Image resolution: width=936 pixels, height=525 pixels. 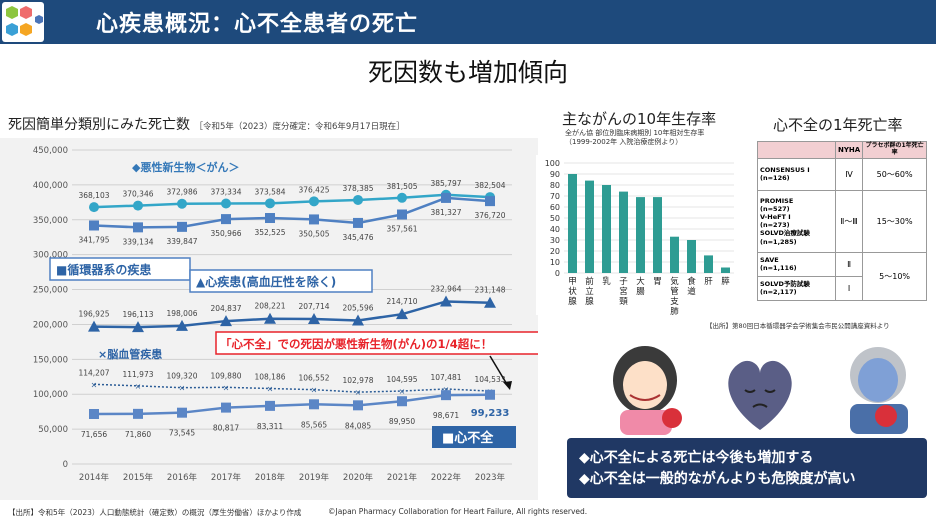 What do you see at coordinates (674, 311) in the screenshot?
I see `x-tick-label: 肺` at bounding box center [674, 311].